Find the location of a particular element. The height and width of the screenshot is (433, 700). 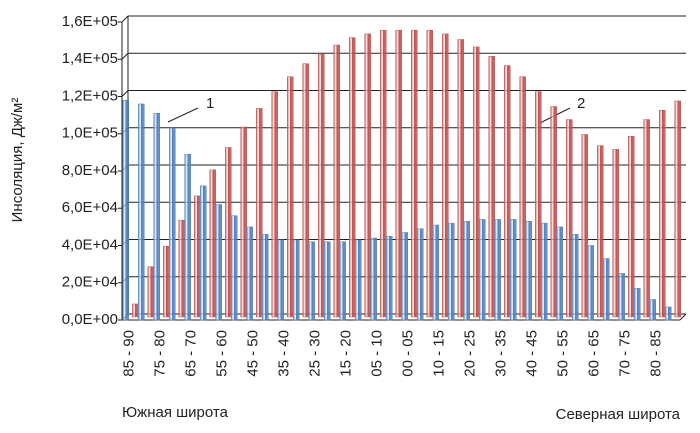

x-tick-label: 30 - 35 is located at coordinates (501, 353).